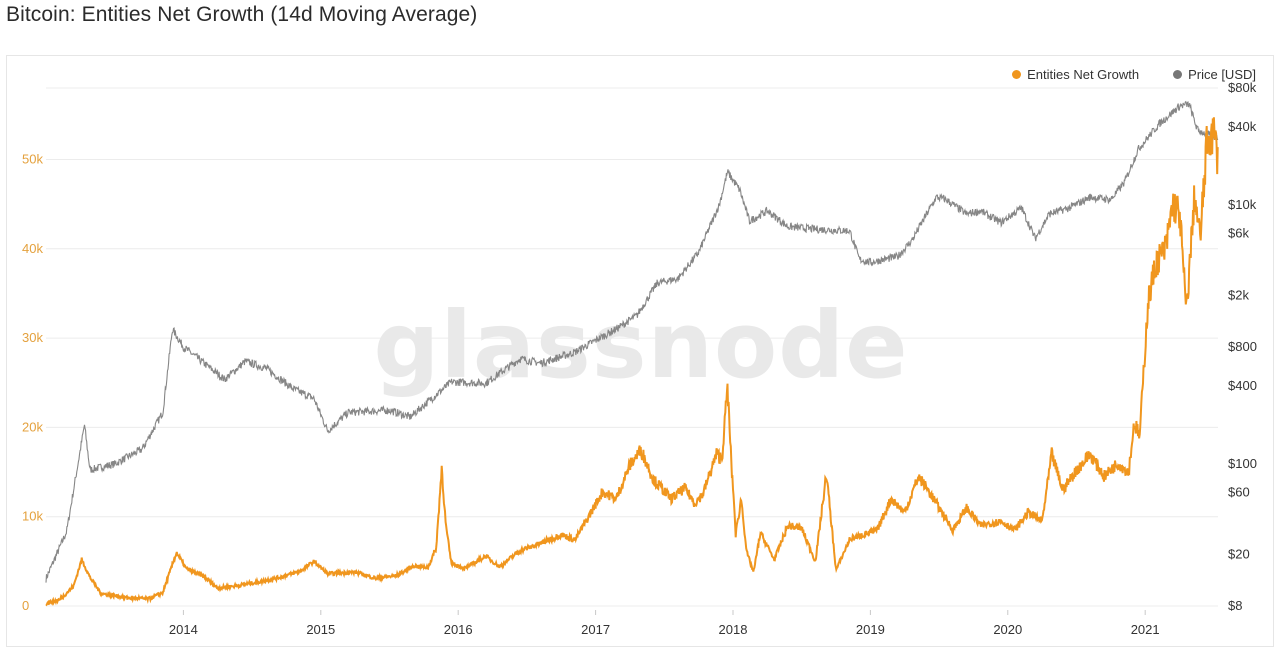 Image resolution: width=1280 pixels, height=653 pixels. Describe the element at coordinates (1242, 87) in the screenshot. I see `right-tick-label: $80k` at that location.